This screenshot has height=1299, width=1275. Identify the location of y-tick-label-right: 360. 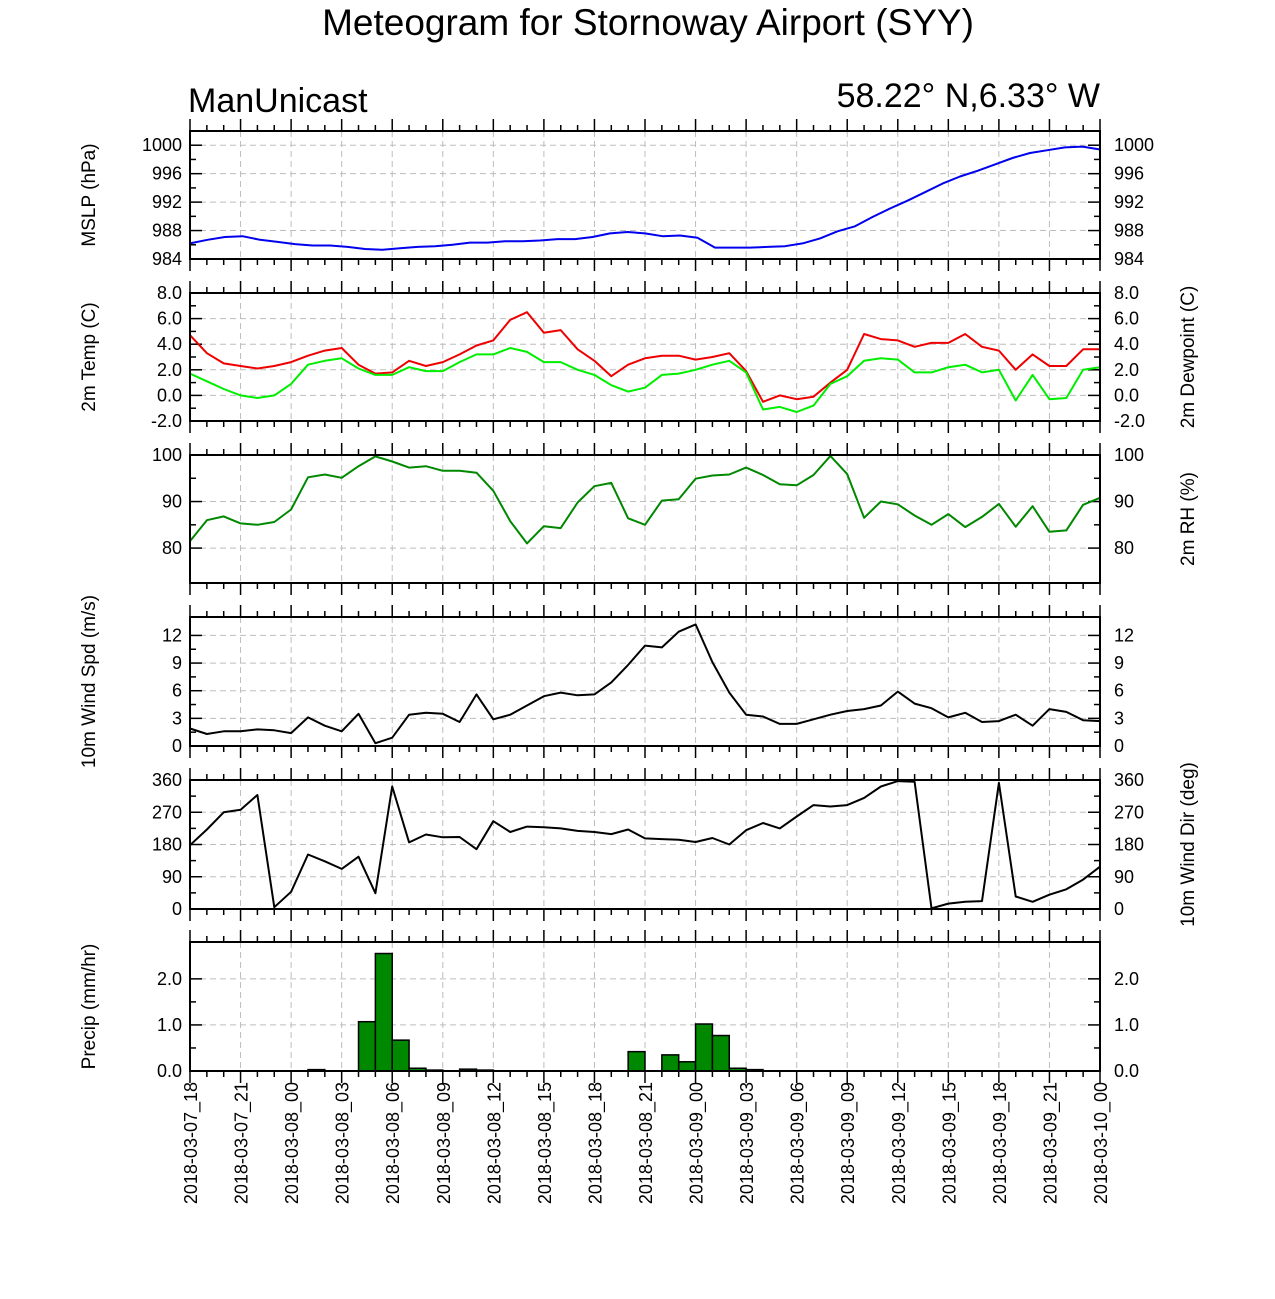
(1129, 780).